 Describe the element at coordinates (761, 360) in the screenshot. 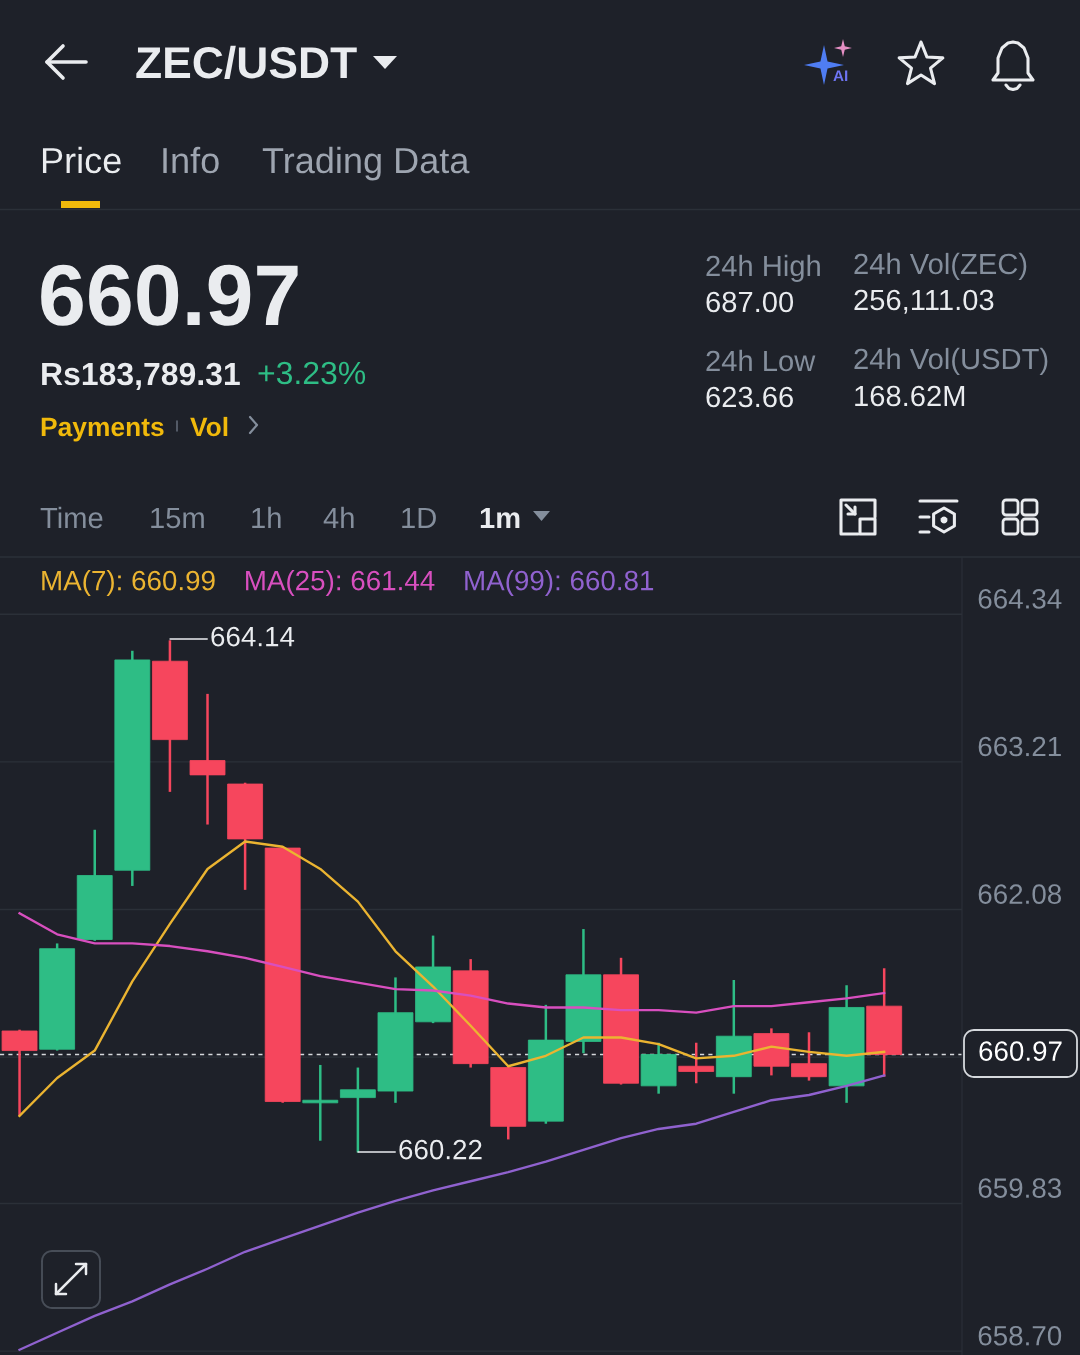

I see `text: 24h Low` at that location.